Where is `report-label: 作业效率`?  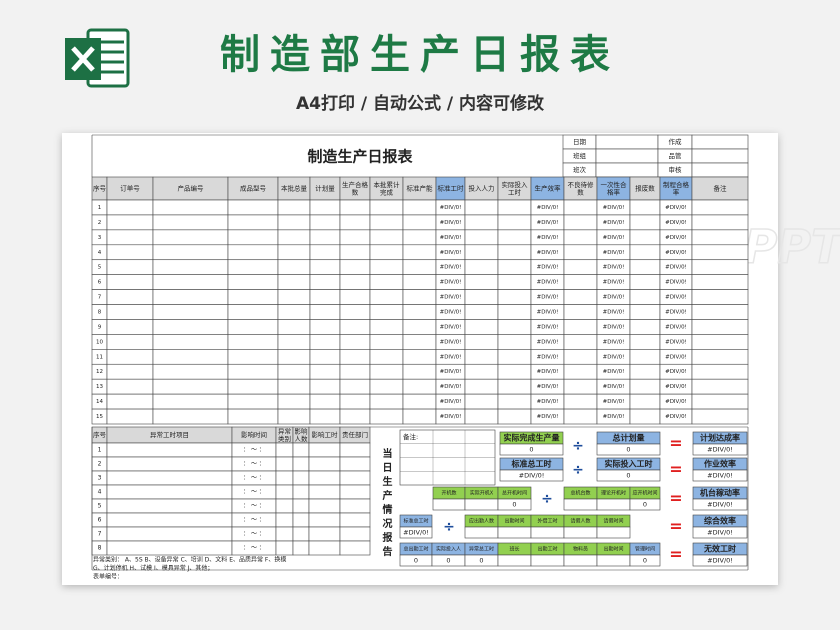
report-label: 作业效率 is located at coordinates (720, 464).